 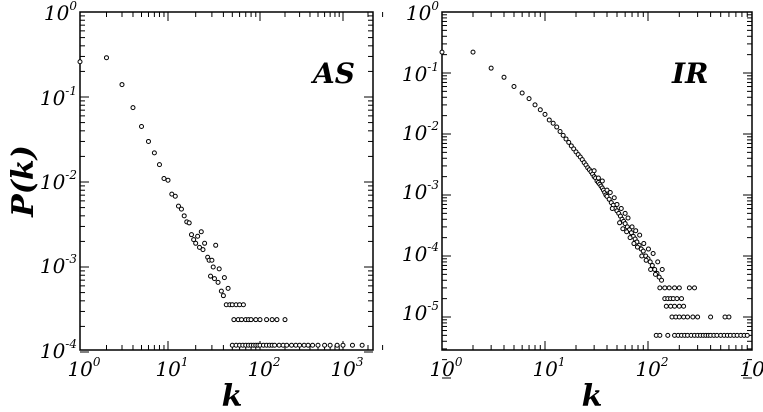 What do you see at coordinates (433, 306) in the screenshot?
I see `y-tick-label-exponent: -5` at bounding box center [433, 306].